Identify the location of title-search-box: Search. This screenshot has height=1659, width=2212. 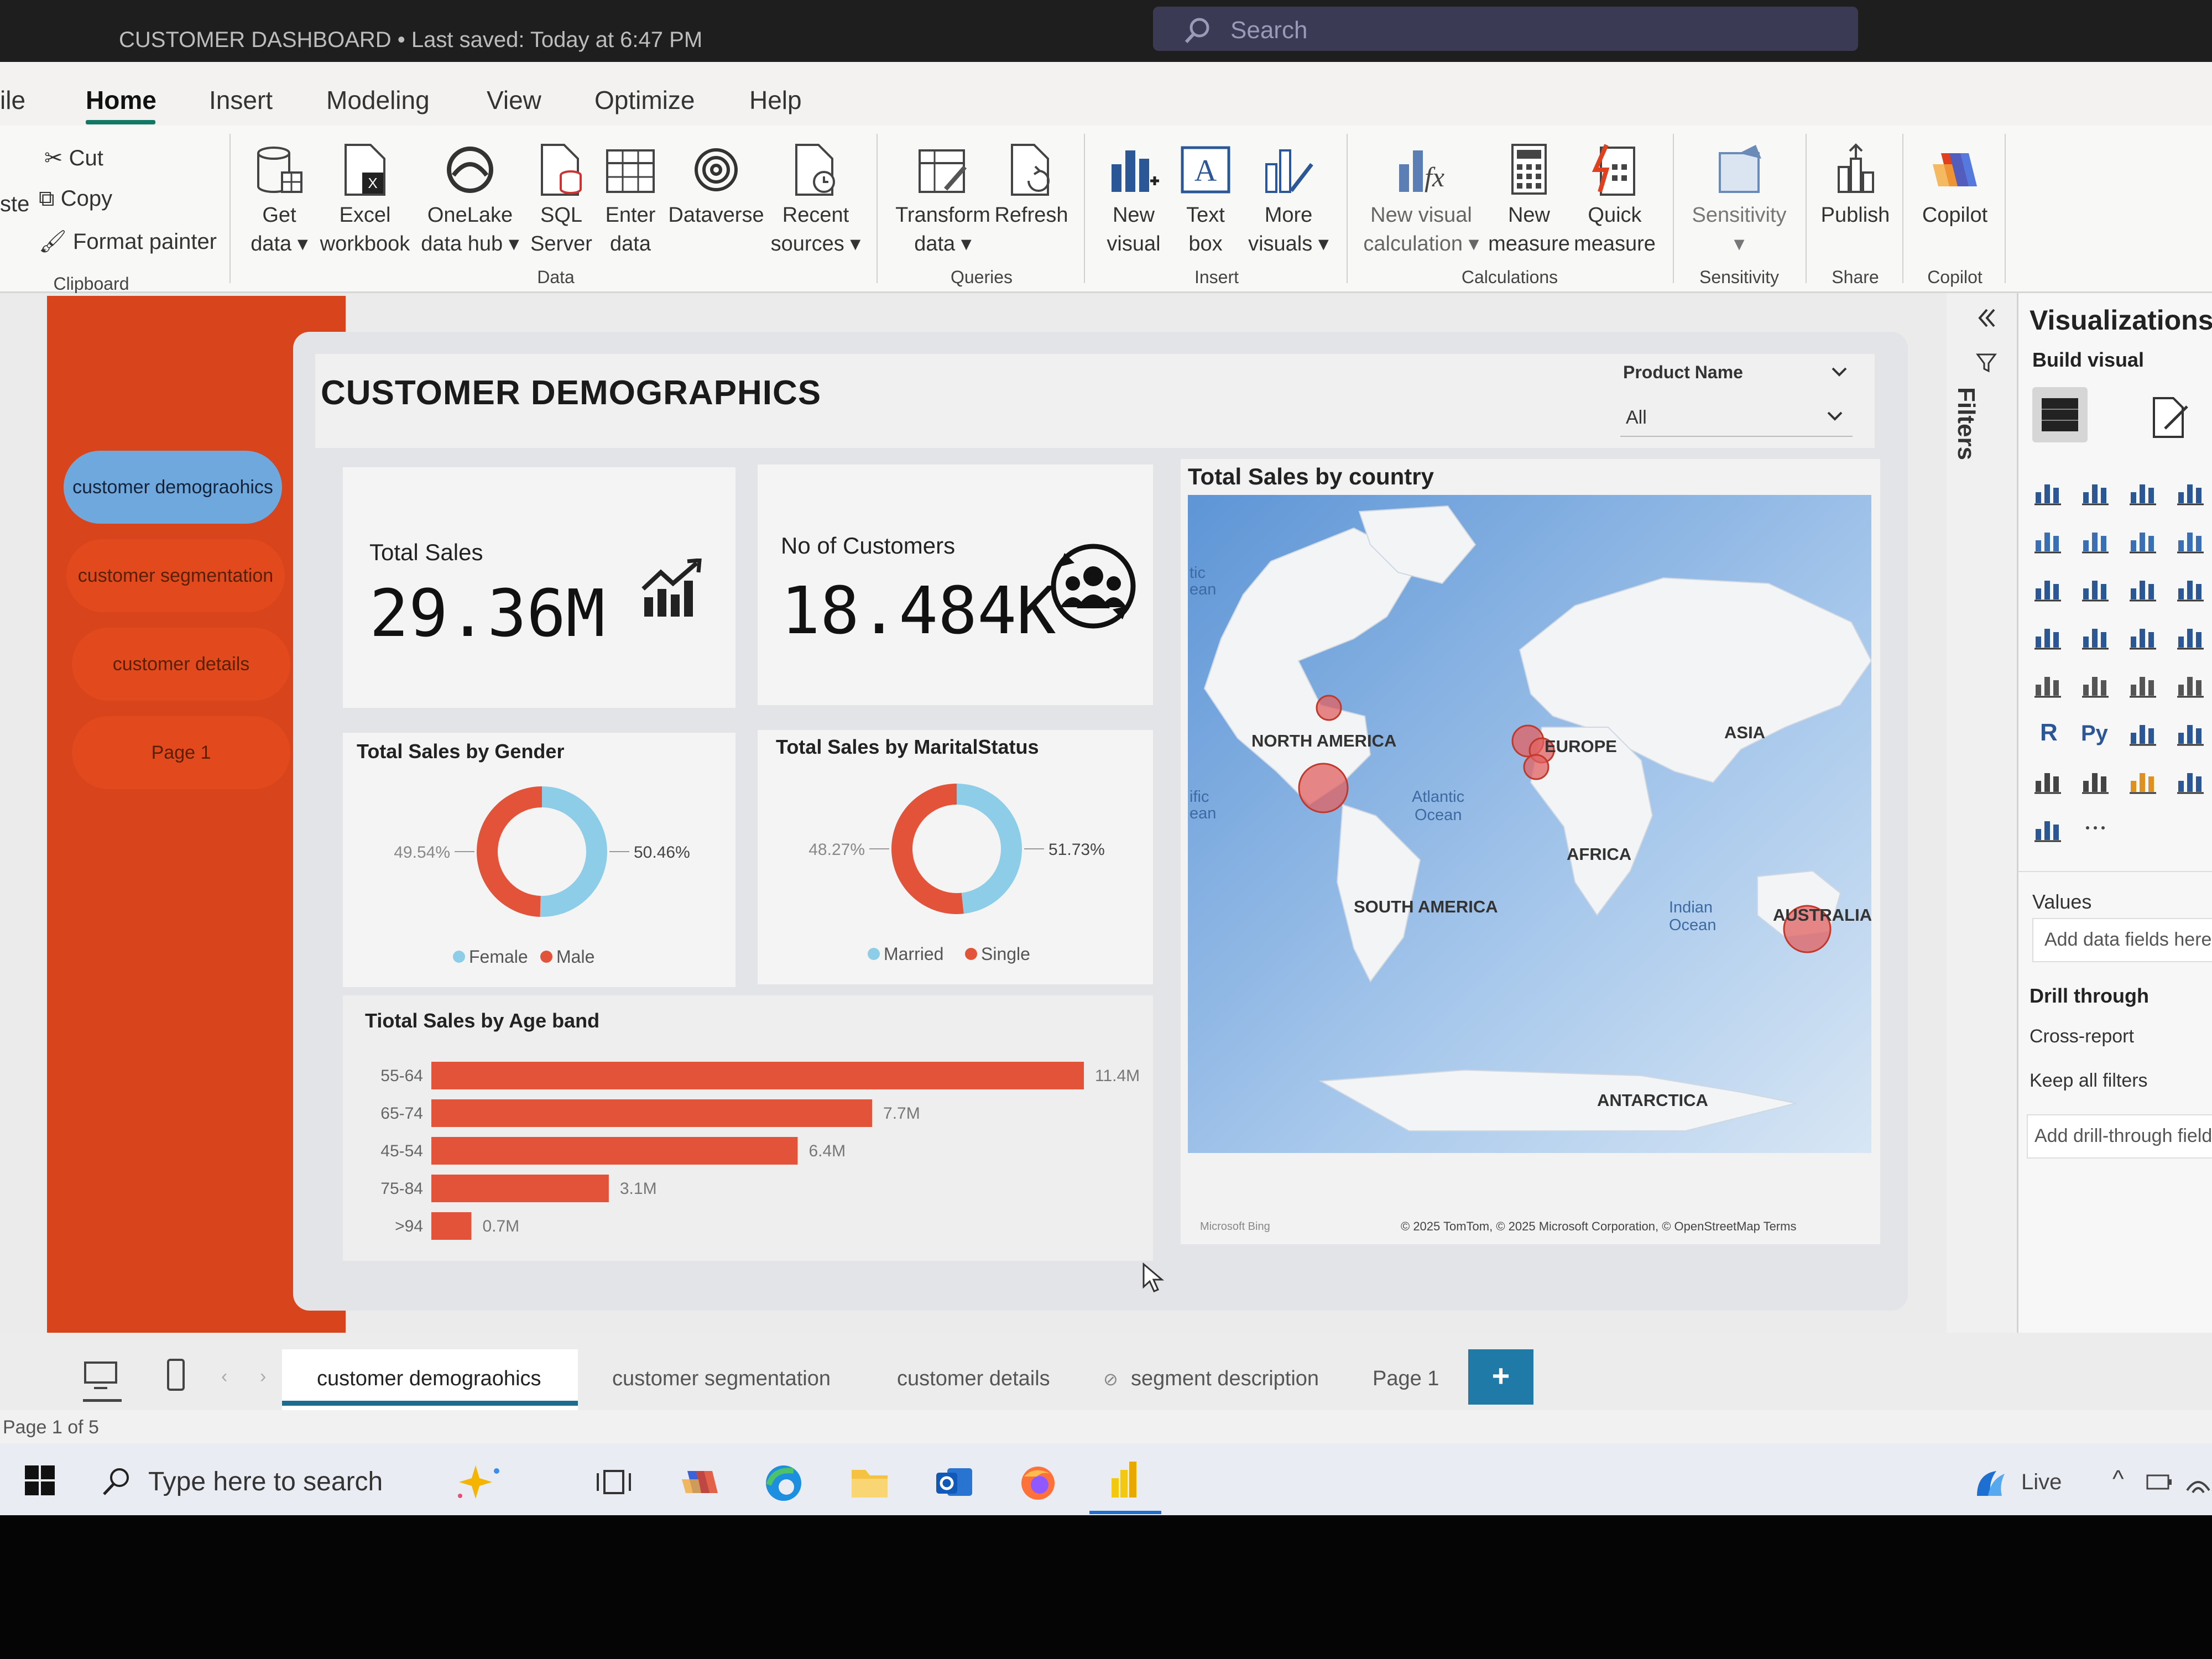
(1506, 29).